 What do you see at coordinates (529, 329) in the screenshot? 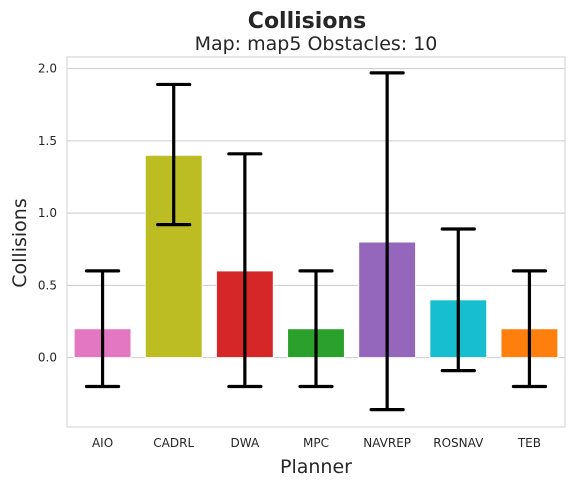
I see `error-bar-teb` at bounding box center [529, 329].